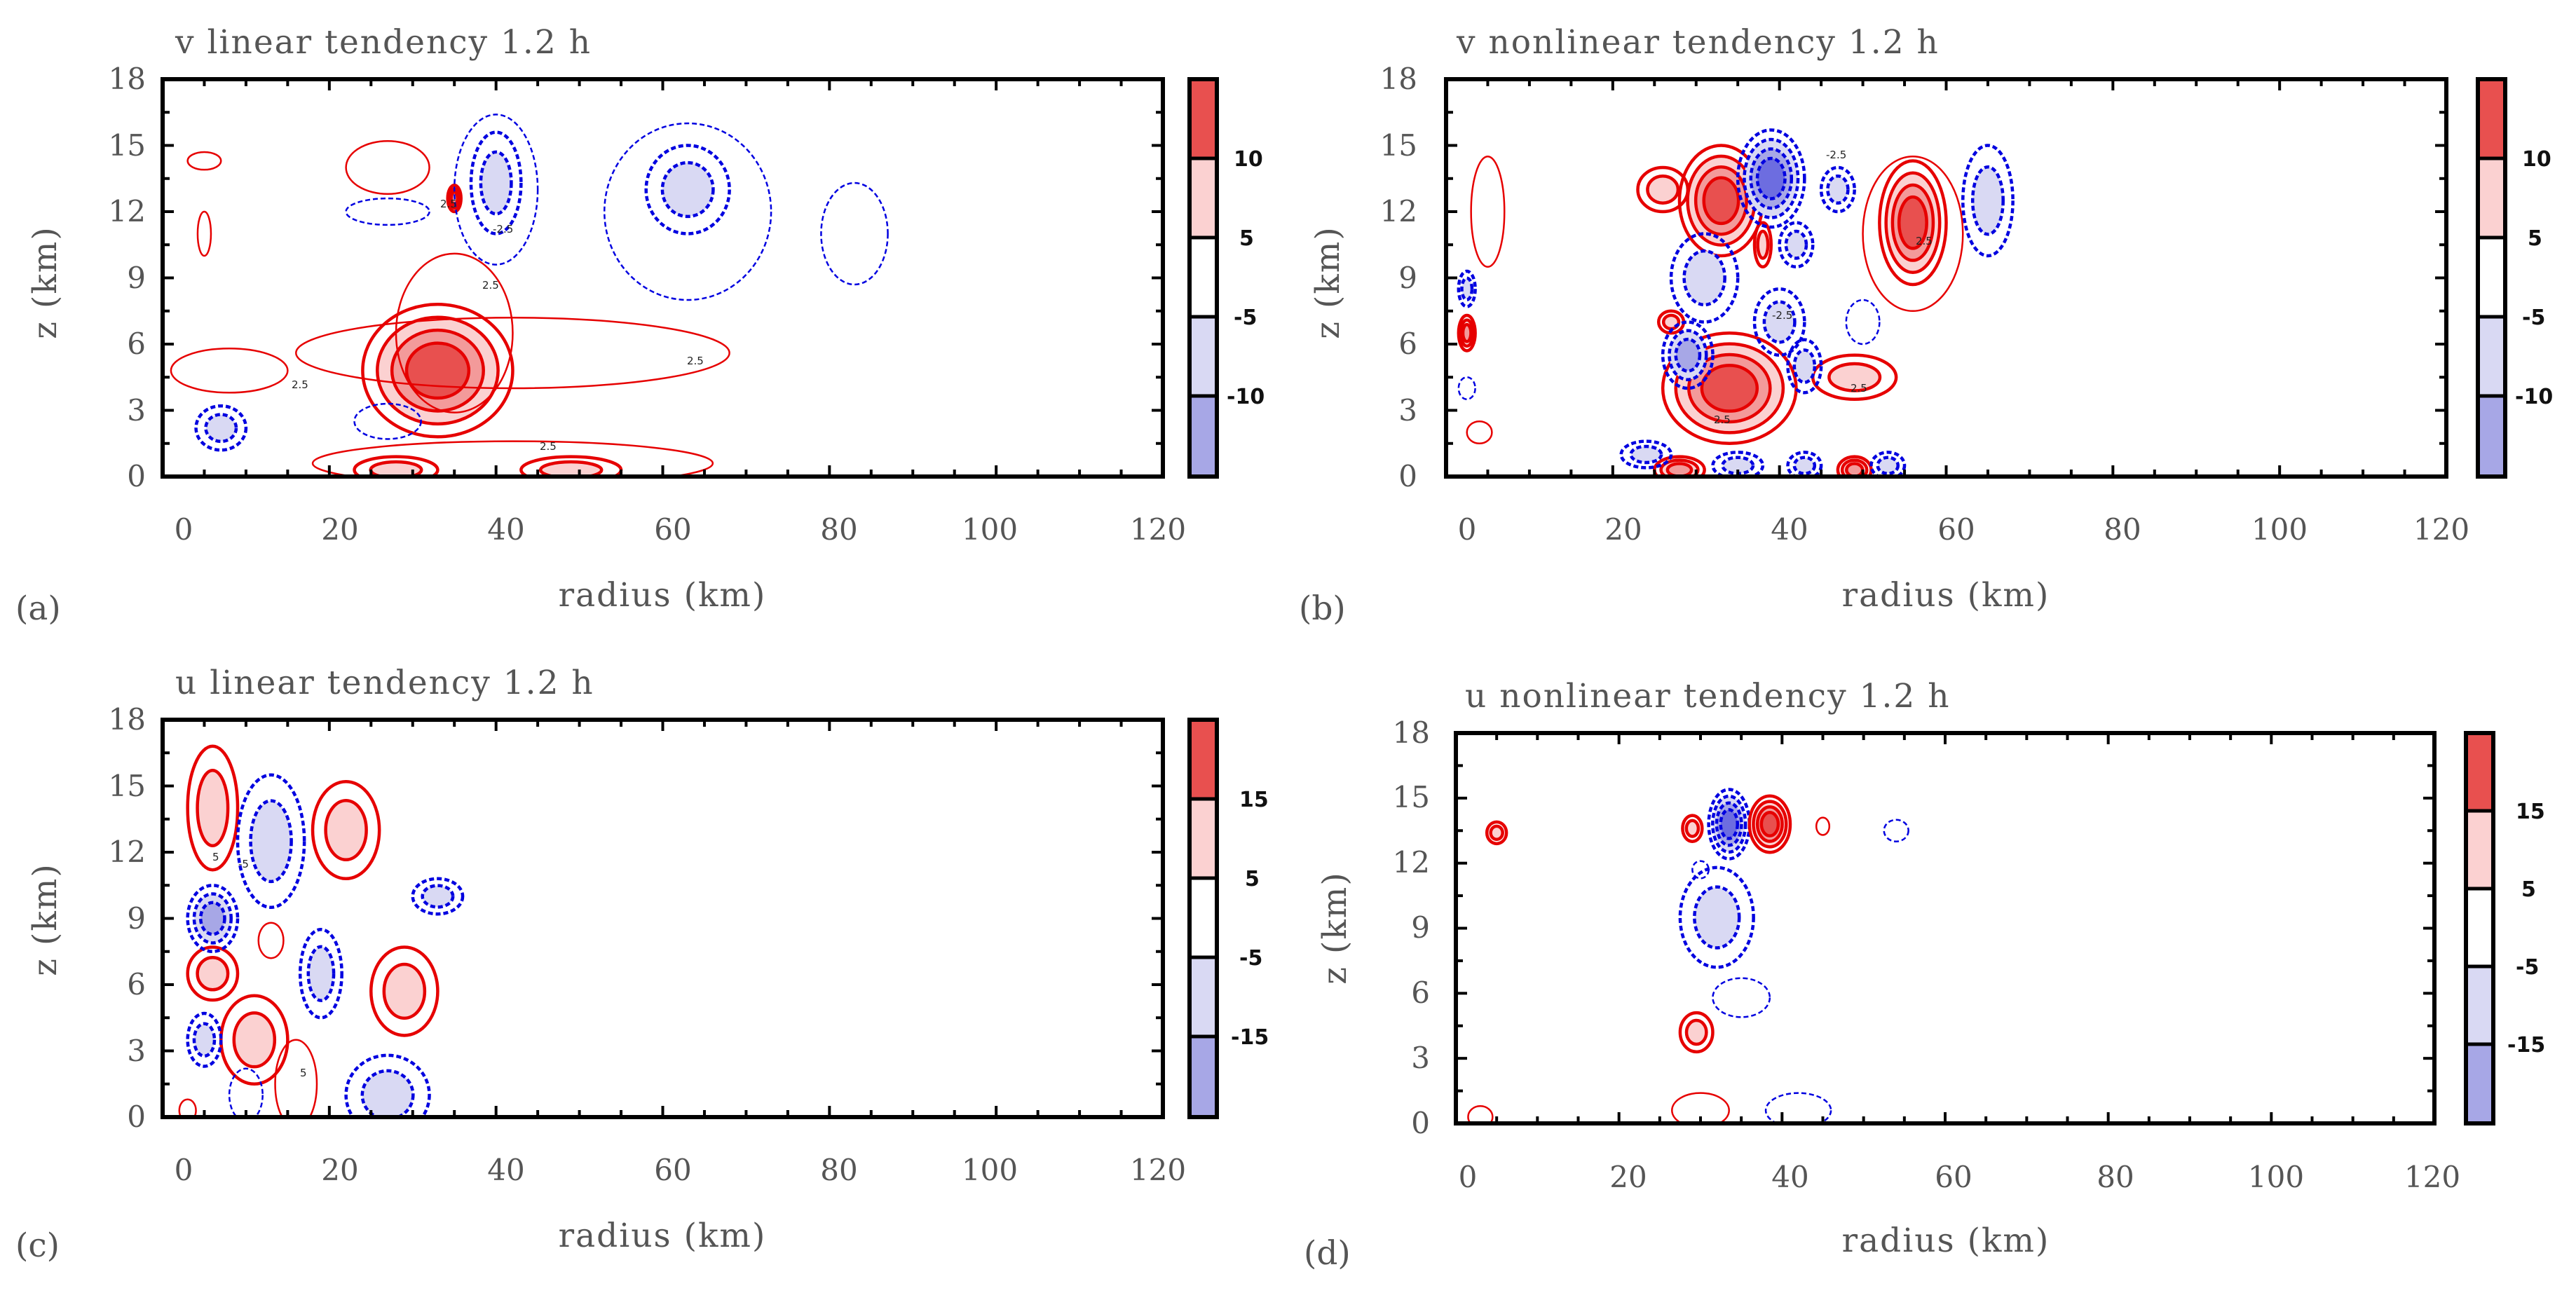 The width and height of the screenshot is (2576, 1300). What do you see at coordinates (503, 229) in the screenshot?
I see `panel-a-contour-label-5: -2.5` at bounding box center [503, 229].